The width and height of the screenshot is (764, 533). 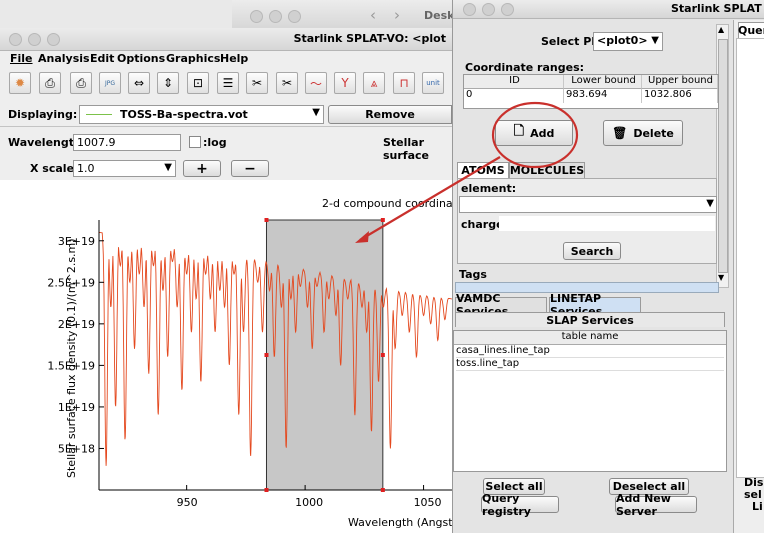 I want to click on delete-button: 🗑 Delete, so click(x=643, y=133).